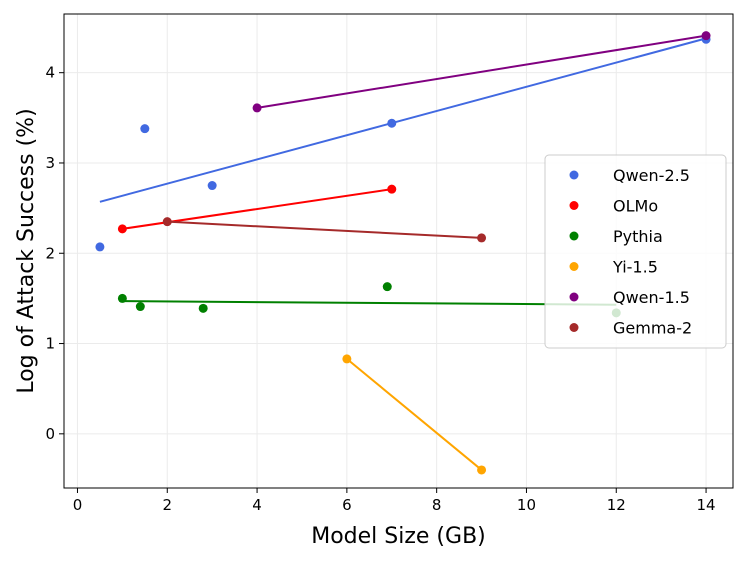  What do you see at coordinates (50, 253) in the screenshot?
I see `y-tick-label: 2` at bounding box center [50, 253].